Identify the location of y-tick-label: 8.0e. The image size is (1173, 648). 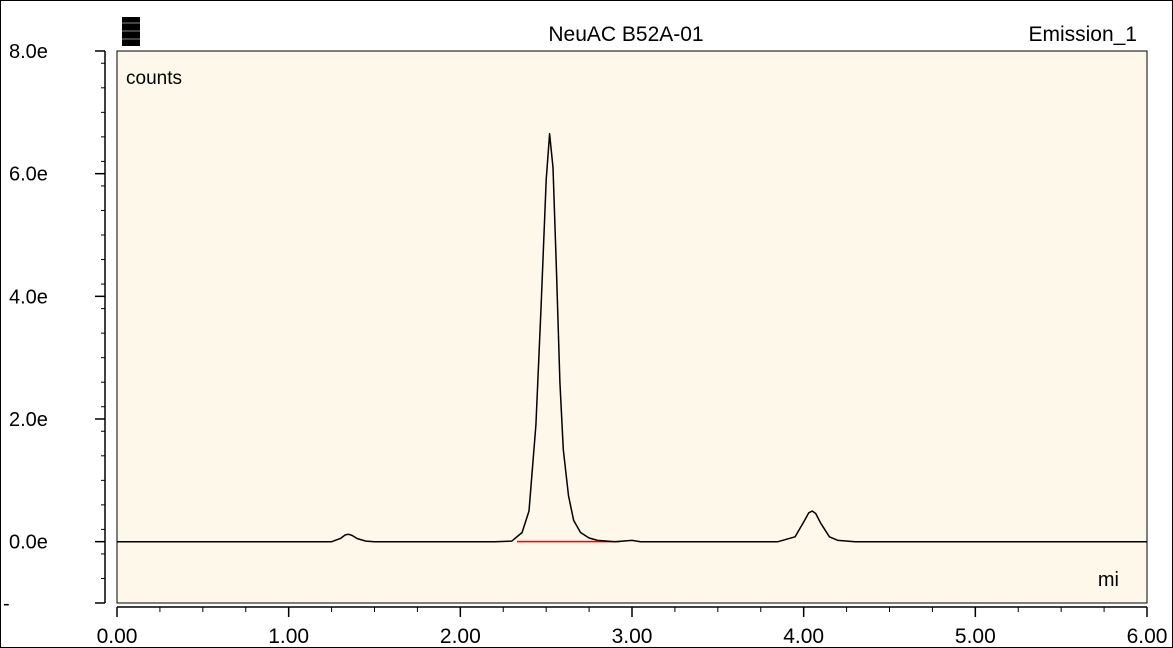
(28, 52).